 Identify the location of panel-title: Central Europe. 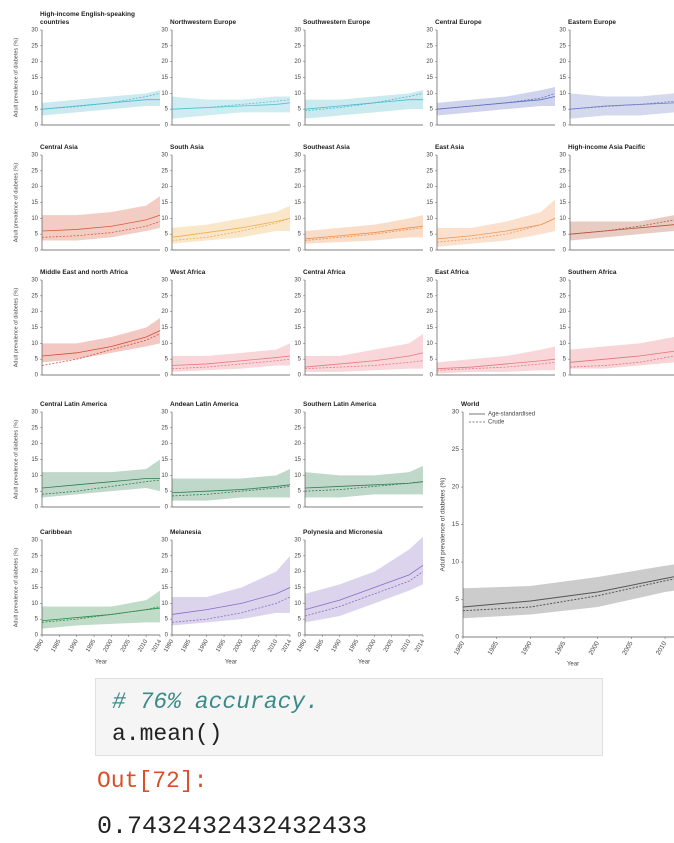
(458, 22).